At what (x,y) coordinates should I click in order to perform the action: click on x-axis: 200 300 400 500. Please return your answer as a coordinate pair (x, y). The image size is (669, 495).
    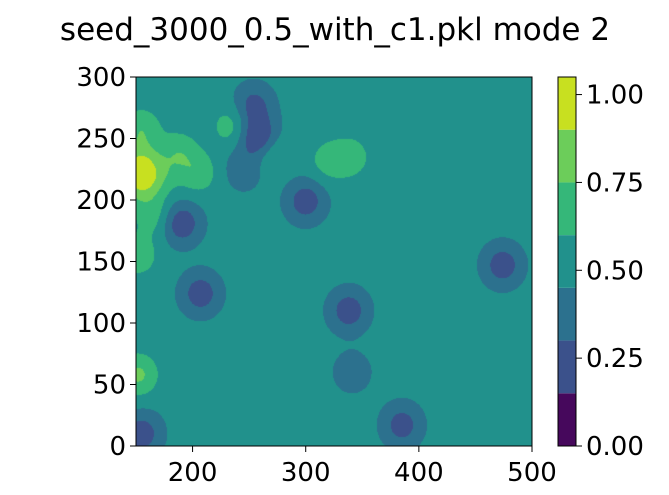
    Looking at the image, I should click on (362, 467).